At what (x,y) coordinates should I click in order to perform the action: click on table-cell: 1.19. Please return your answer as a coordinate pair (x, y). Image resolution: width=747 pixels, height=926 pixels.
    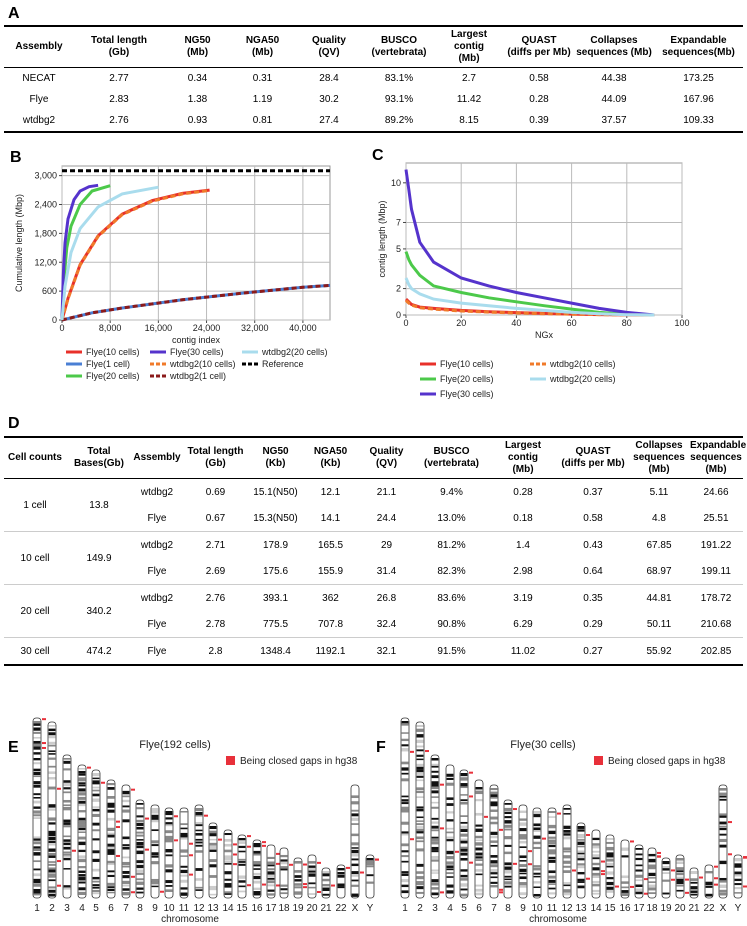
    Looking at the image, I should click on (262, 99).